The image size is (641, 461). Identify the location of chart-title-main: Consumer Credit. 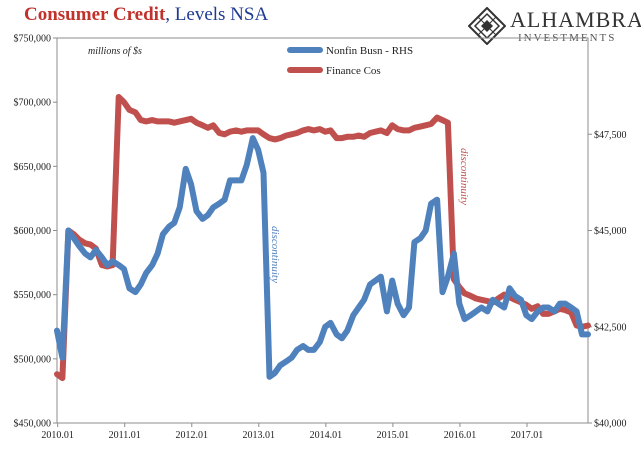
(95, 14).